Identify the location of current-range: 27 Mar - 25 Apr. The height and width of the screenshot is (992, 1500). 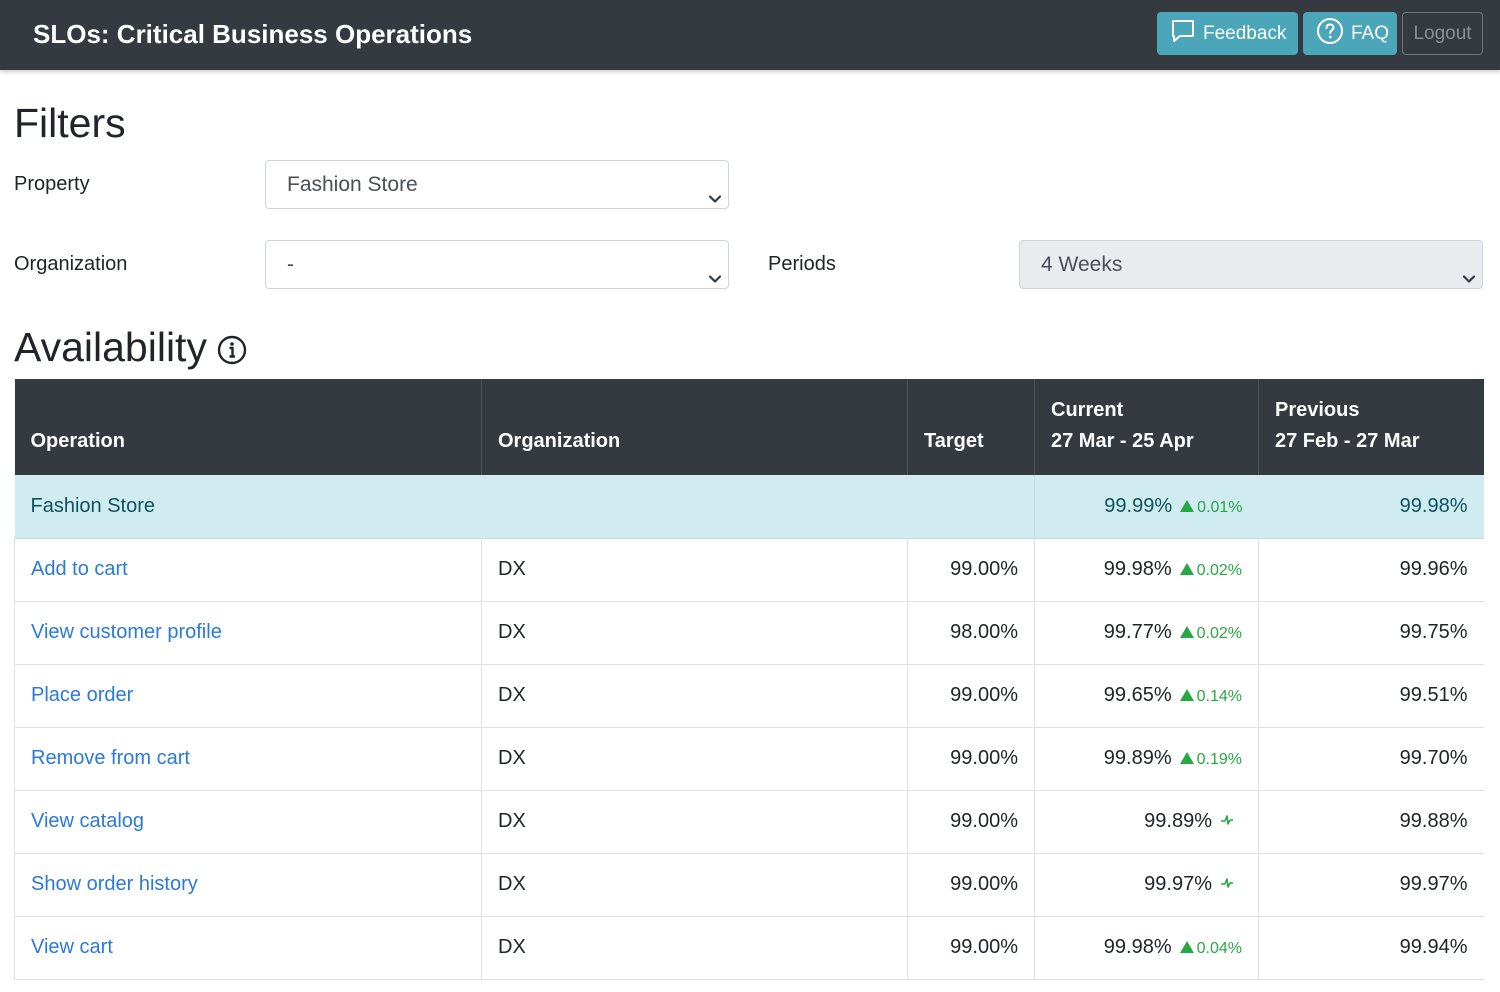
(1122, 441).